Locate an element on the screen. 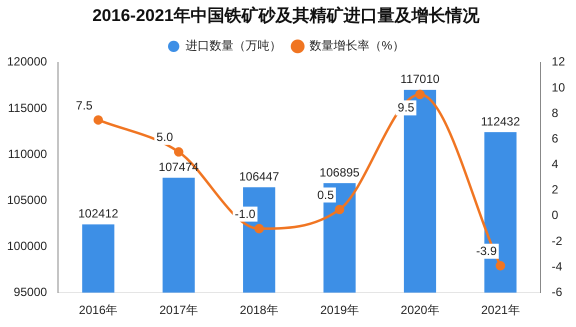  y2-tick-label: 0 is located at coordinates (555, 215).